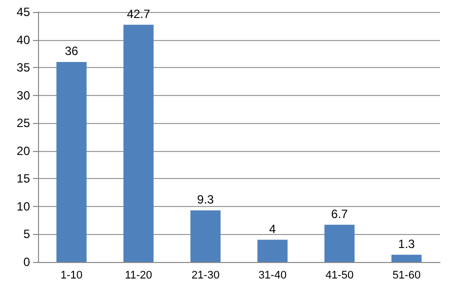  What do you see at coordinates (26, 262) in the screenshot?
I see `y-tick-label: 0` at bounding box center [26, 262].